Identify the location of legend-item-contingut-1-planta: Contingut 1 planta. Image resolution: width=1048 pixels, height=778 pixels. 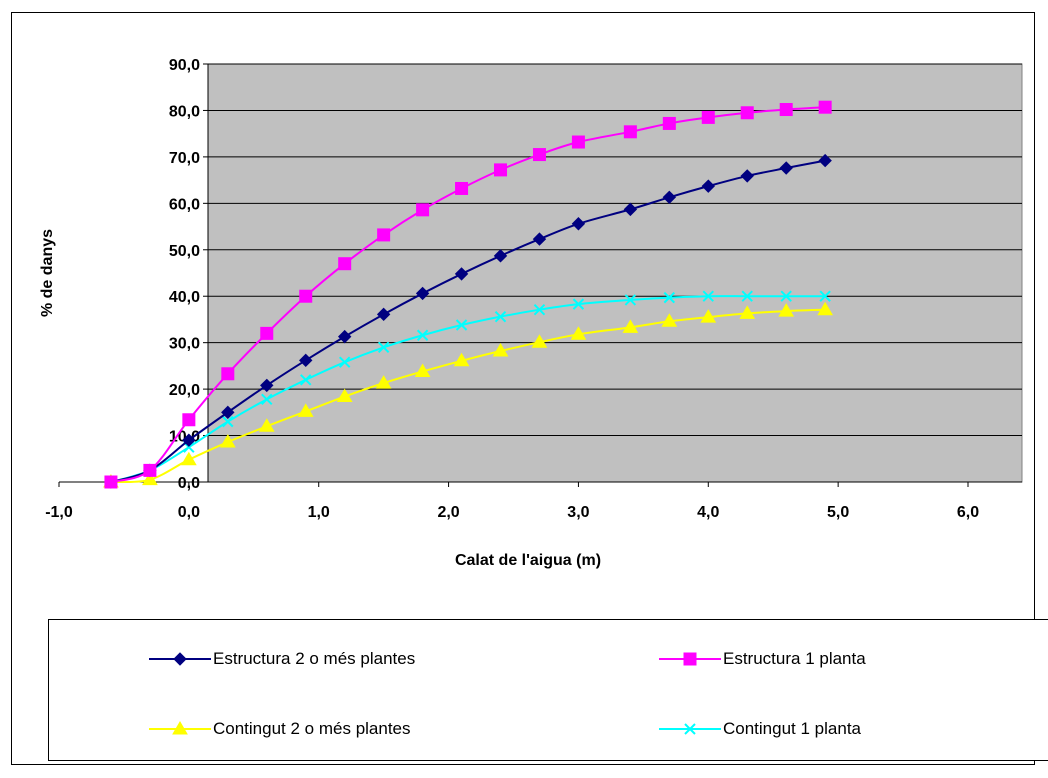
(760, 729).